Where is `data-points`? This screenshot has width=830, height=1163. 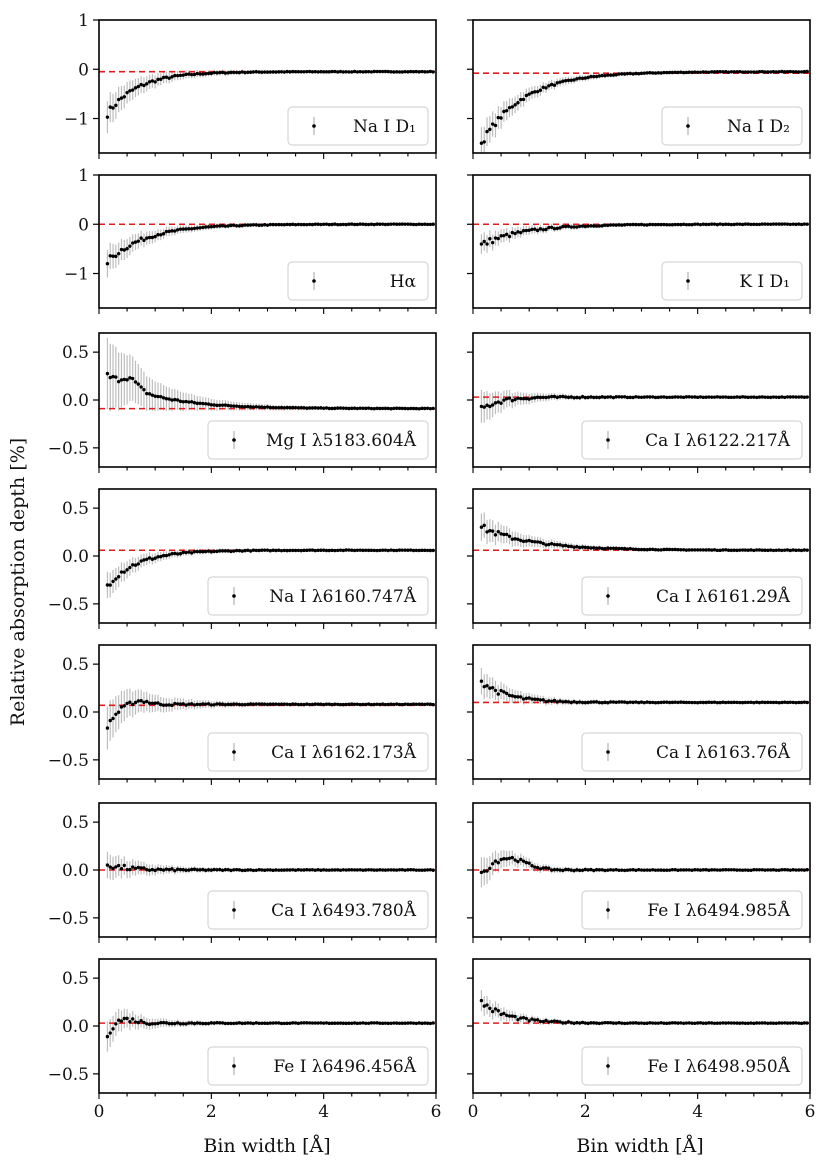 data-points is located at coordinates (270, 567).